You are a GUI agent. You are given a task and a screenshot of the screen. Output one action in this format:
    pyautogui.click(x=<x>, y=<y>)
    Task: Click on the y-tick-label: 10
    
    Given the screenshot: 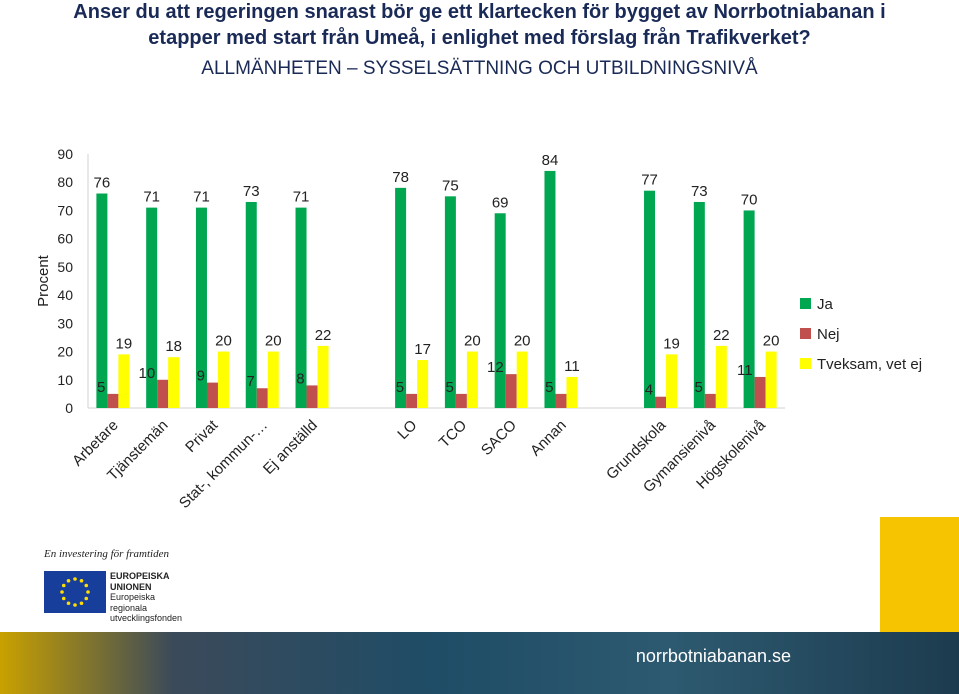 What is the action you would take?
    pyautogui.click(x=65, y=380)
    